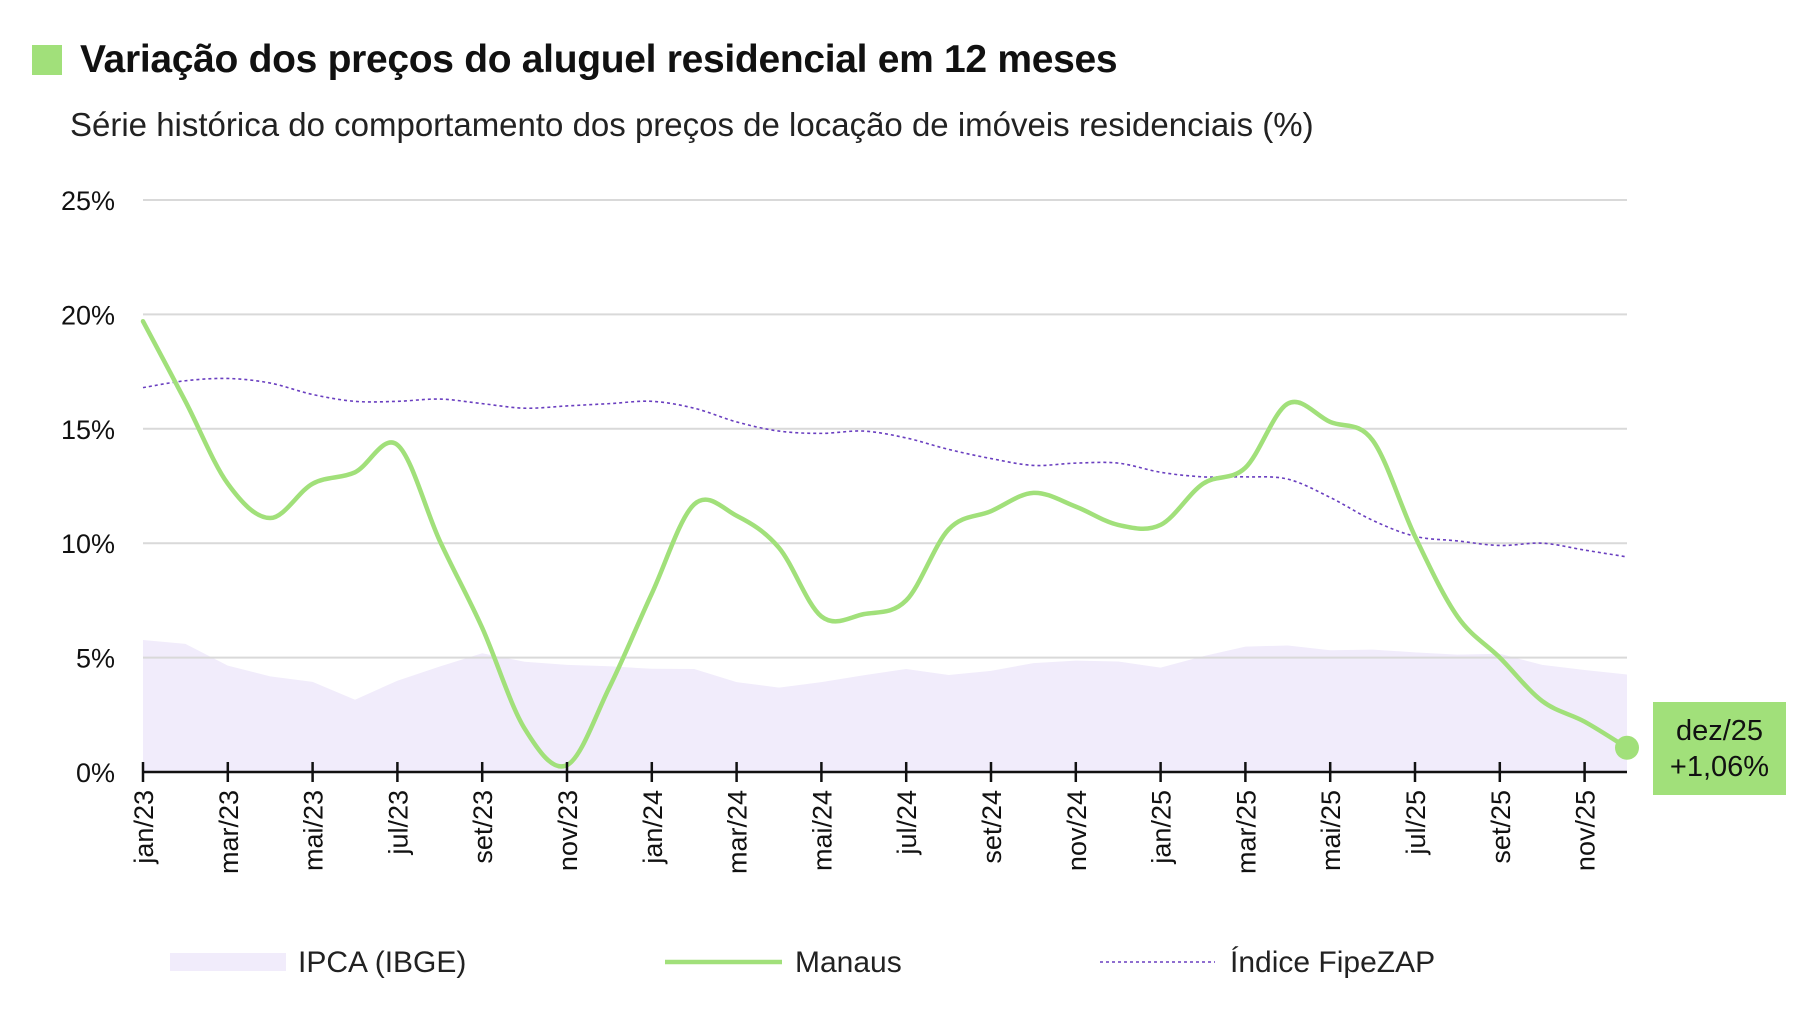 This screenshot has width=1816, height=1020. I want to click on fipezap-line, so click(885, 467).